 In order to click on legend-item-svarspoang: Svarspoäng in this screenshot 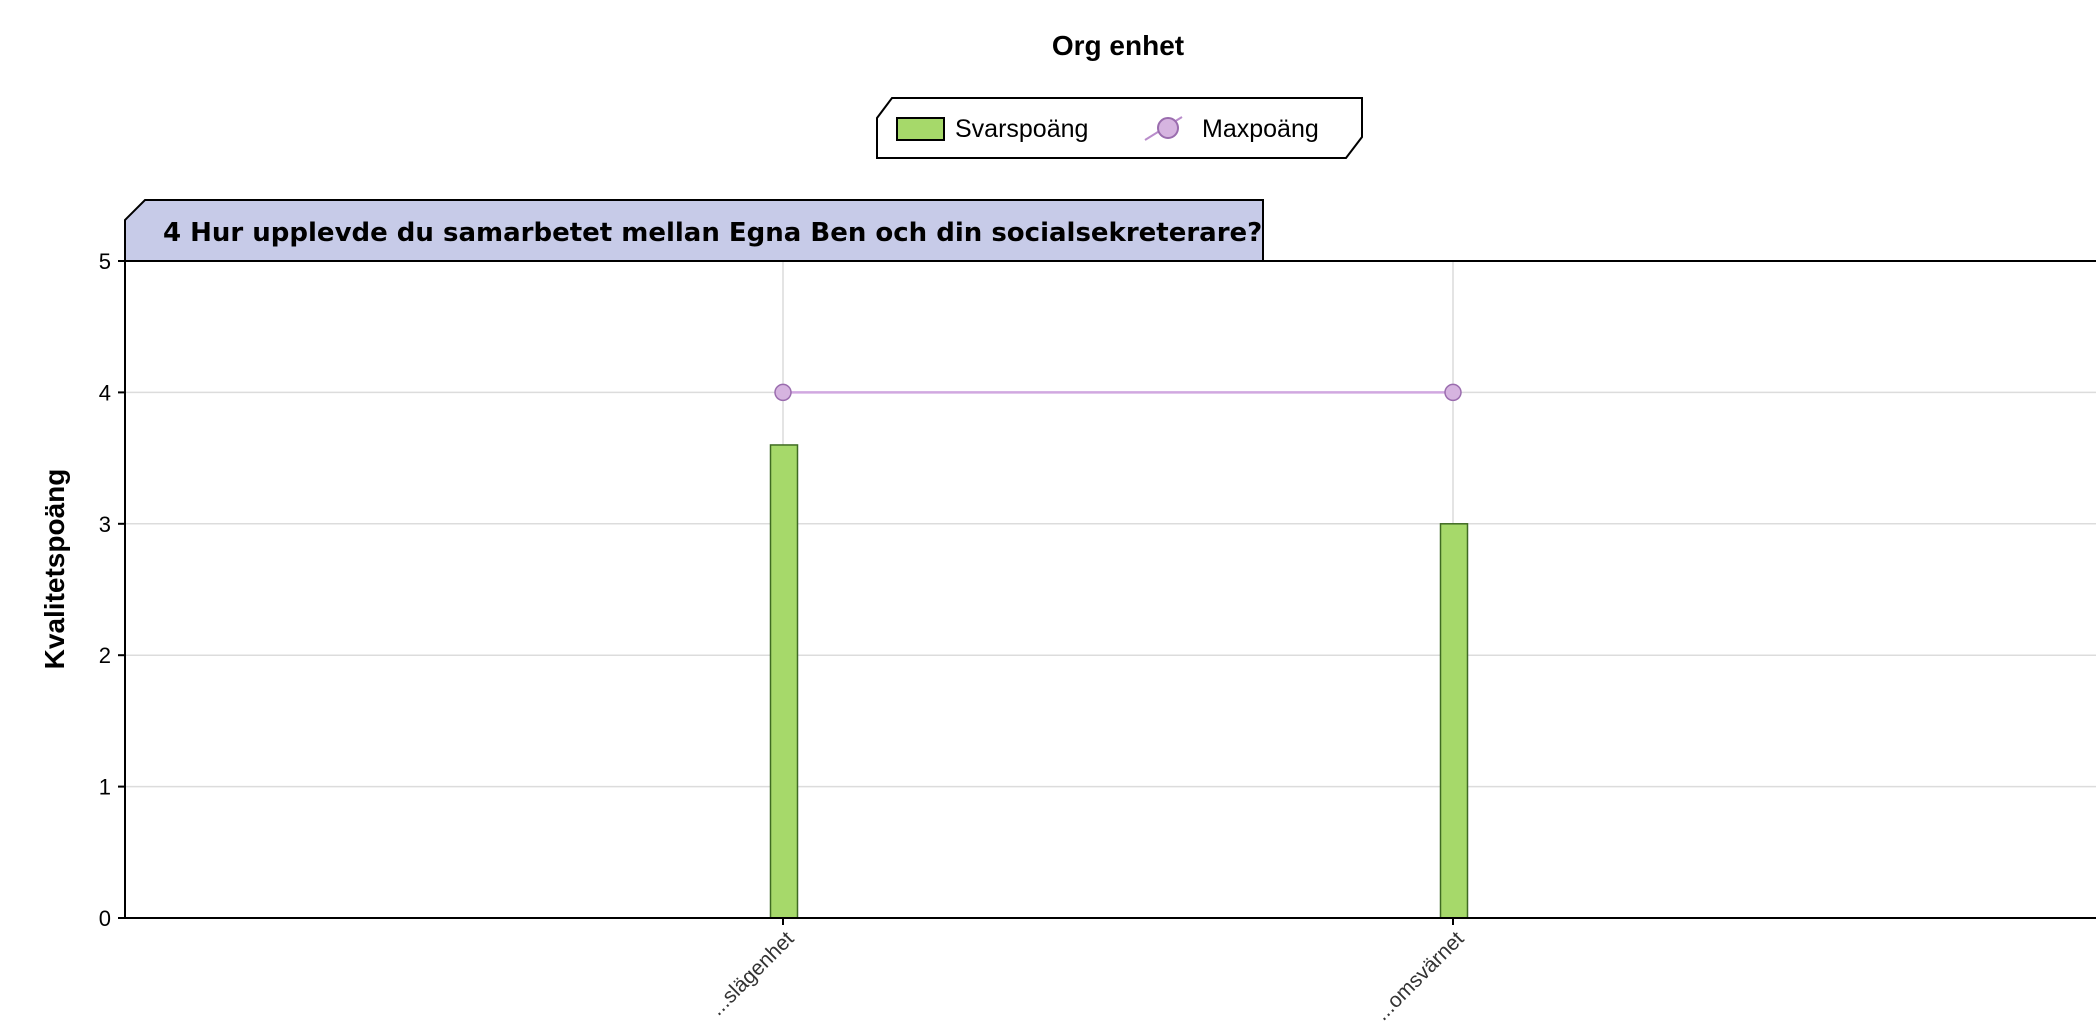, I will do `click(992, 129)`.